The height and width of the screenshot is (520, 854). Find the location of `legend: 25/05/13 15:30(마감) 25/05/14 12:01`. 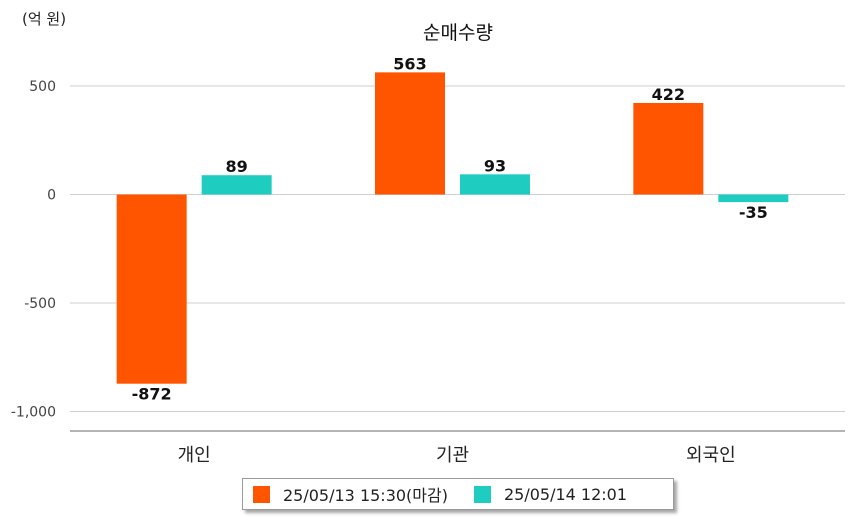

legend: 25/05/13 15:30(마감) 25/05/14 12:01 is located at coordinates (458, 494).